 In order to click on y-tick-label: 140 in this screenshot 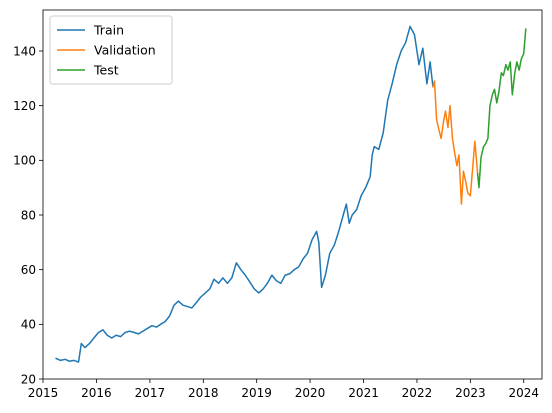, I will do `click(24, 51)`.